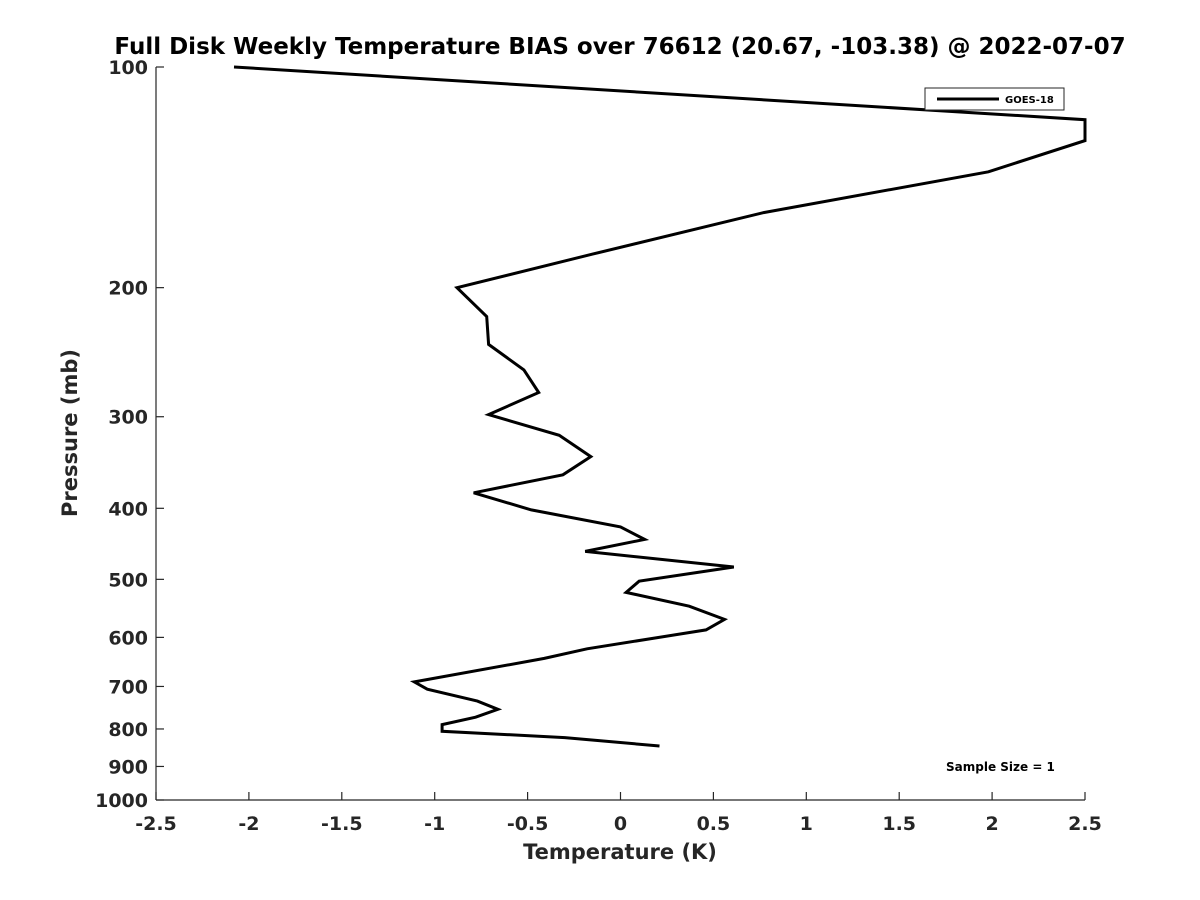 This screenshot has height=900, width=1200. What do you see at coordinates (994, 99) in the screenshot?
I see `legend: GOES-18` at bounding box center [994, 99].